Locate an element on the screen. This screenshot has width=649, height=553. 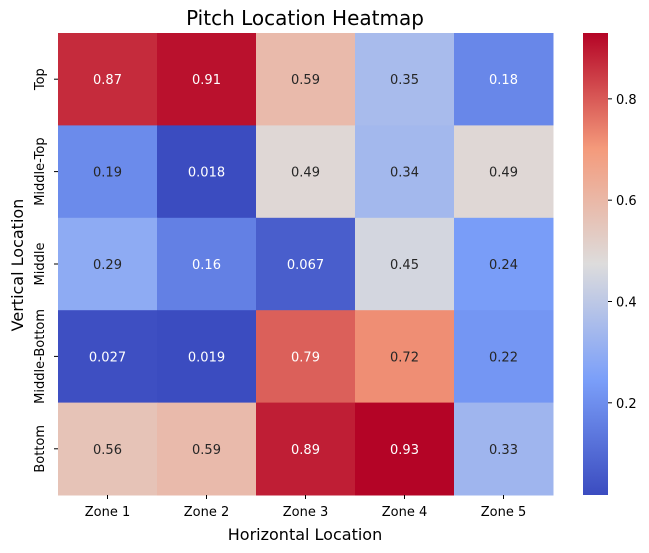
colorbar-tick-label: 0.6 is located at coordinates (626, 201).